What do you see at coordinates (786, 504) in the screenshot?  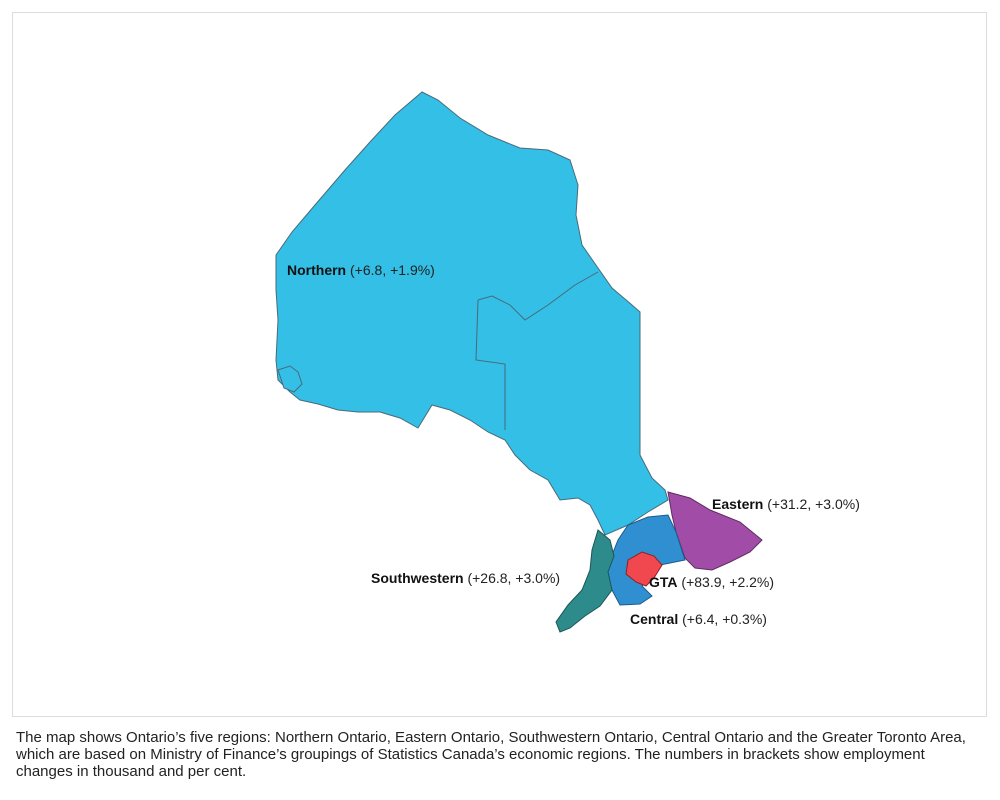 I see `label-eastern: Eastern (+31.2, +3.0%)` at bounding box center [786, 504].